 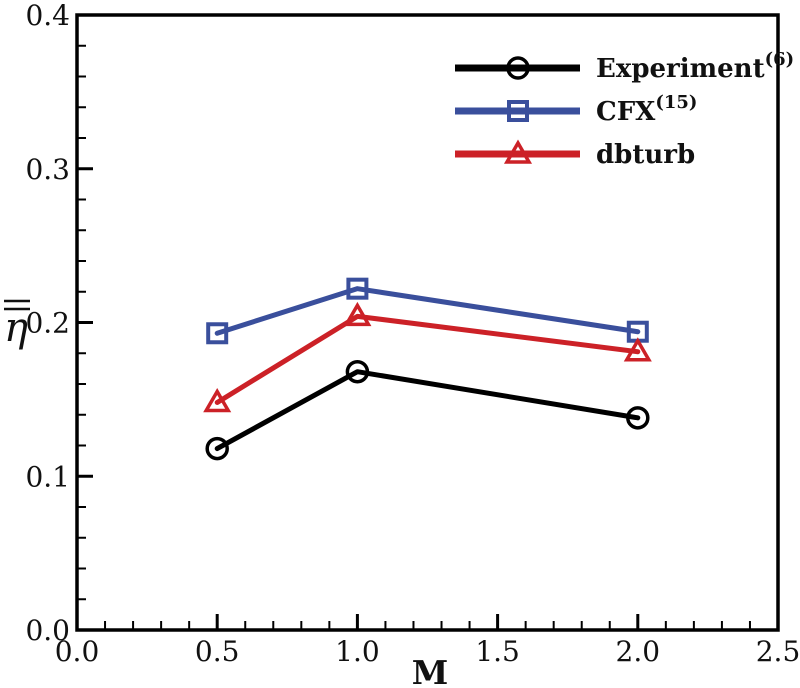 What do you see at coordinates (77, 651) in the screenshot?
I see `x-tick-label: 0.0` at bounding box center [77, 651].